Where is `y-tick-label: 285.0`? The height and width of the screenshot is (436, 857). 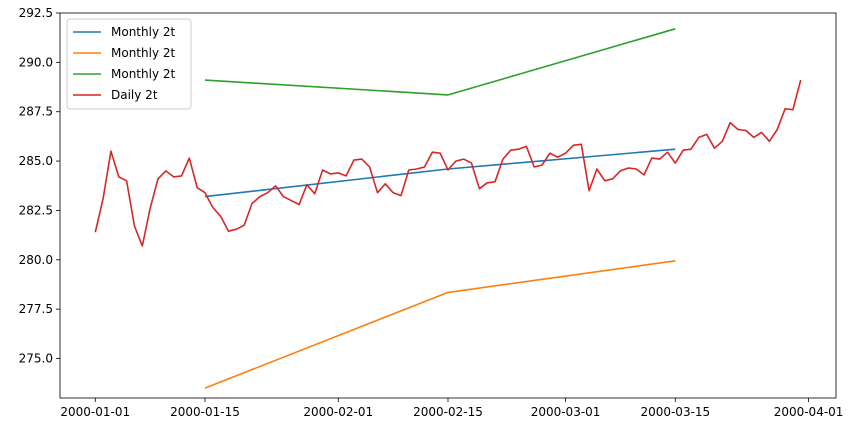
y-tick-label: 285.0 is located at coordinates (36, 161).